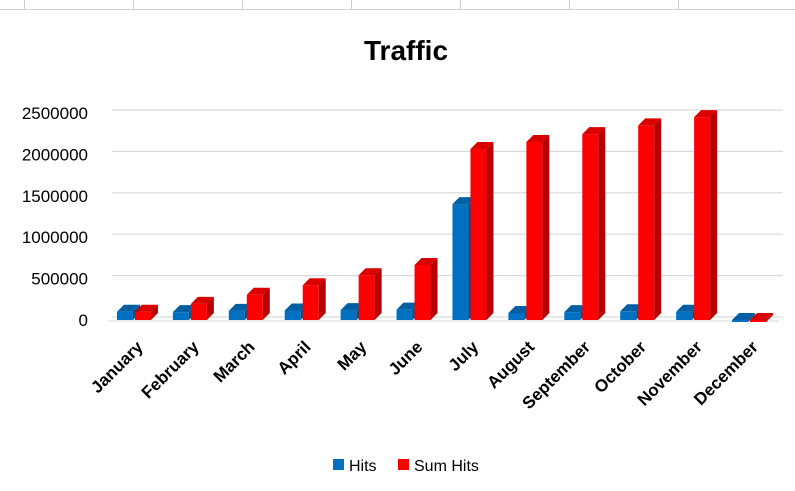  I want to click on x-tick-label: February, so click(170, 369).